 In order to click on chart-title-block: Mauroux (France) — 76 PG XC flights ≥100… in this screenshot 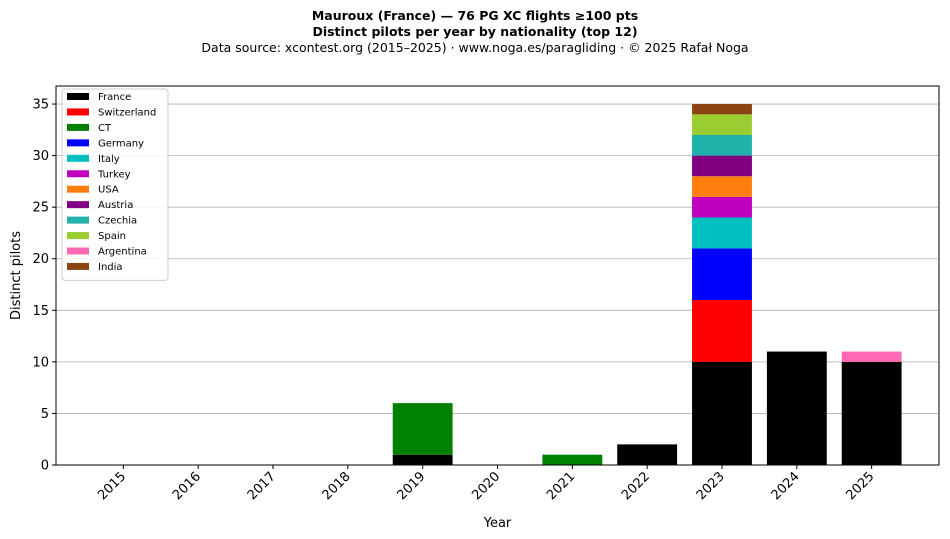, I will do `click(475, 32)`.